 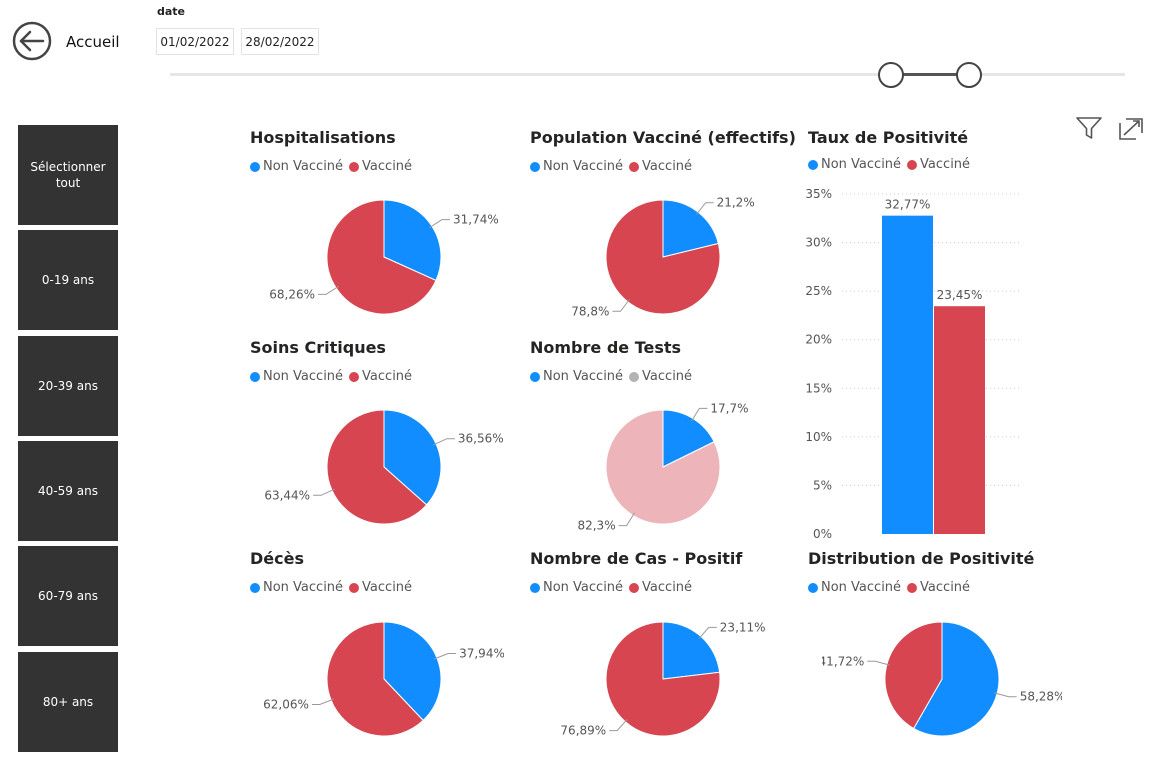 I want to click on pie-data-label: 23,11%, so click(x=743, y=627).